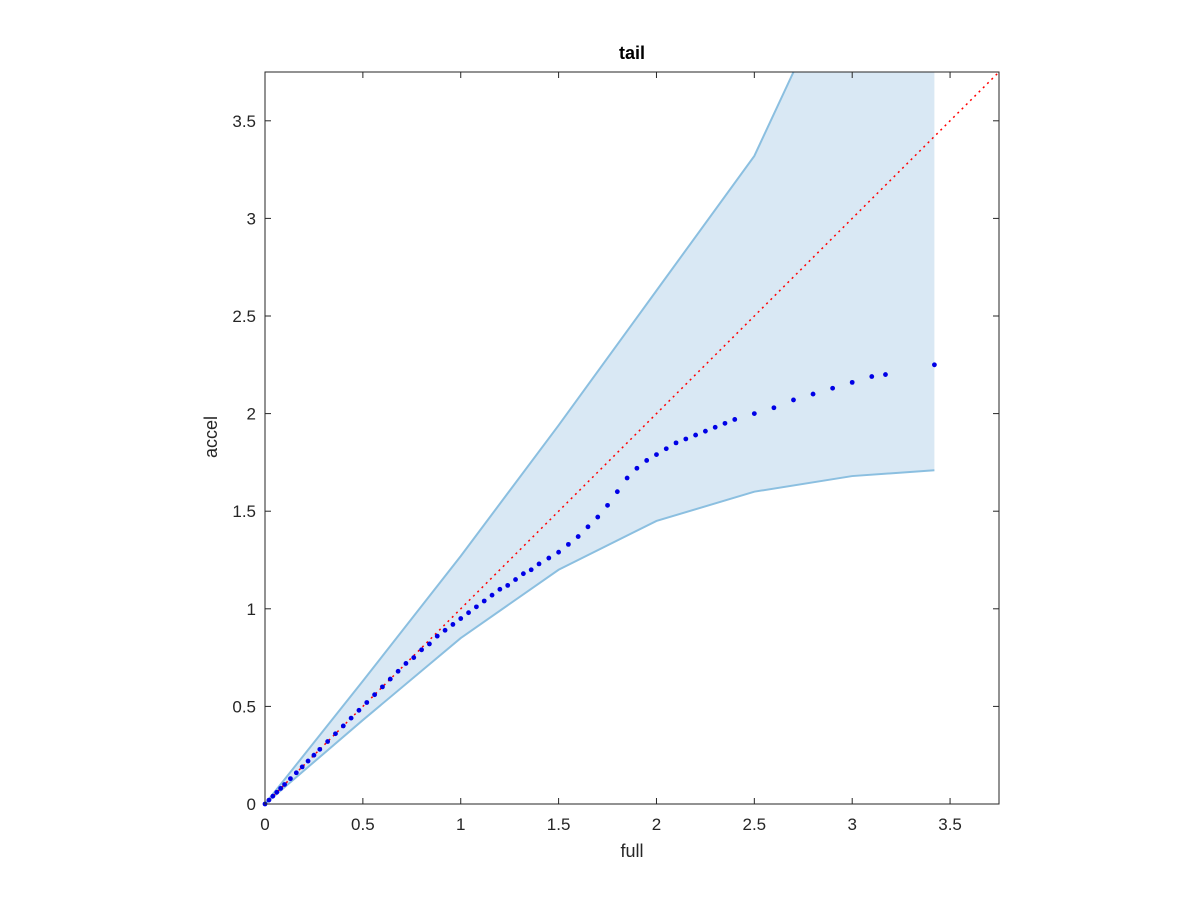  Describe the element at coordinates (244, 121) in the screenshot. I see `y-tick-label: 3.5` at that location.